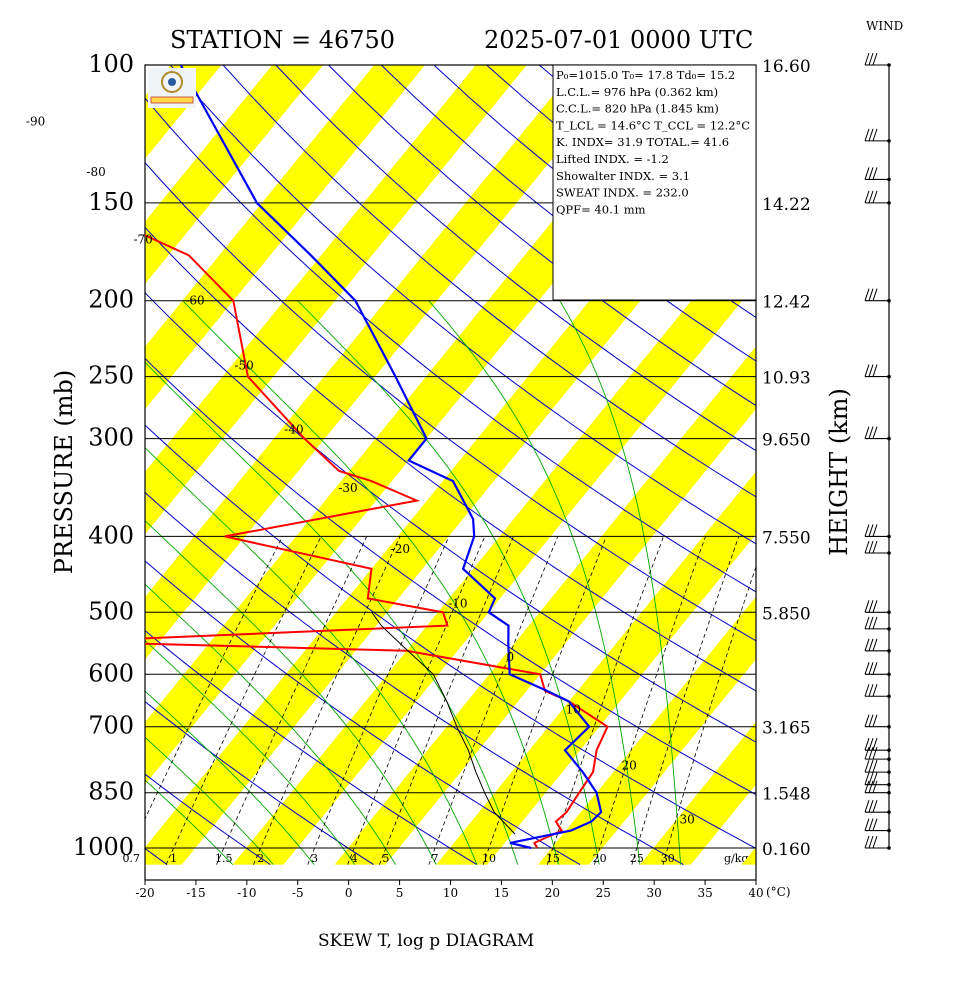  I want to click on info-line: Lifted INDX. = -1.2, so click(612, 159).